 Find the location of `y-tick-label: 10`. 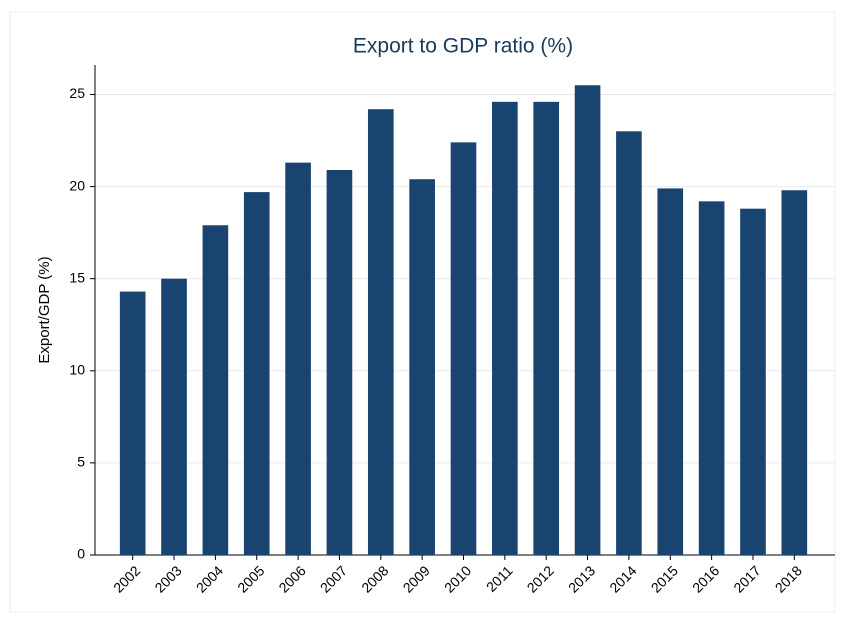

y-tick-label: 10 is located at coordinates (77, 369).